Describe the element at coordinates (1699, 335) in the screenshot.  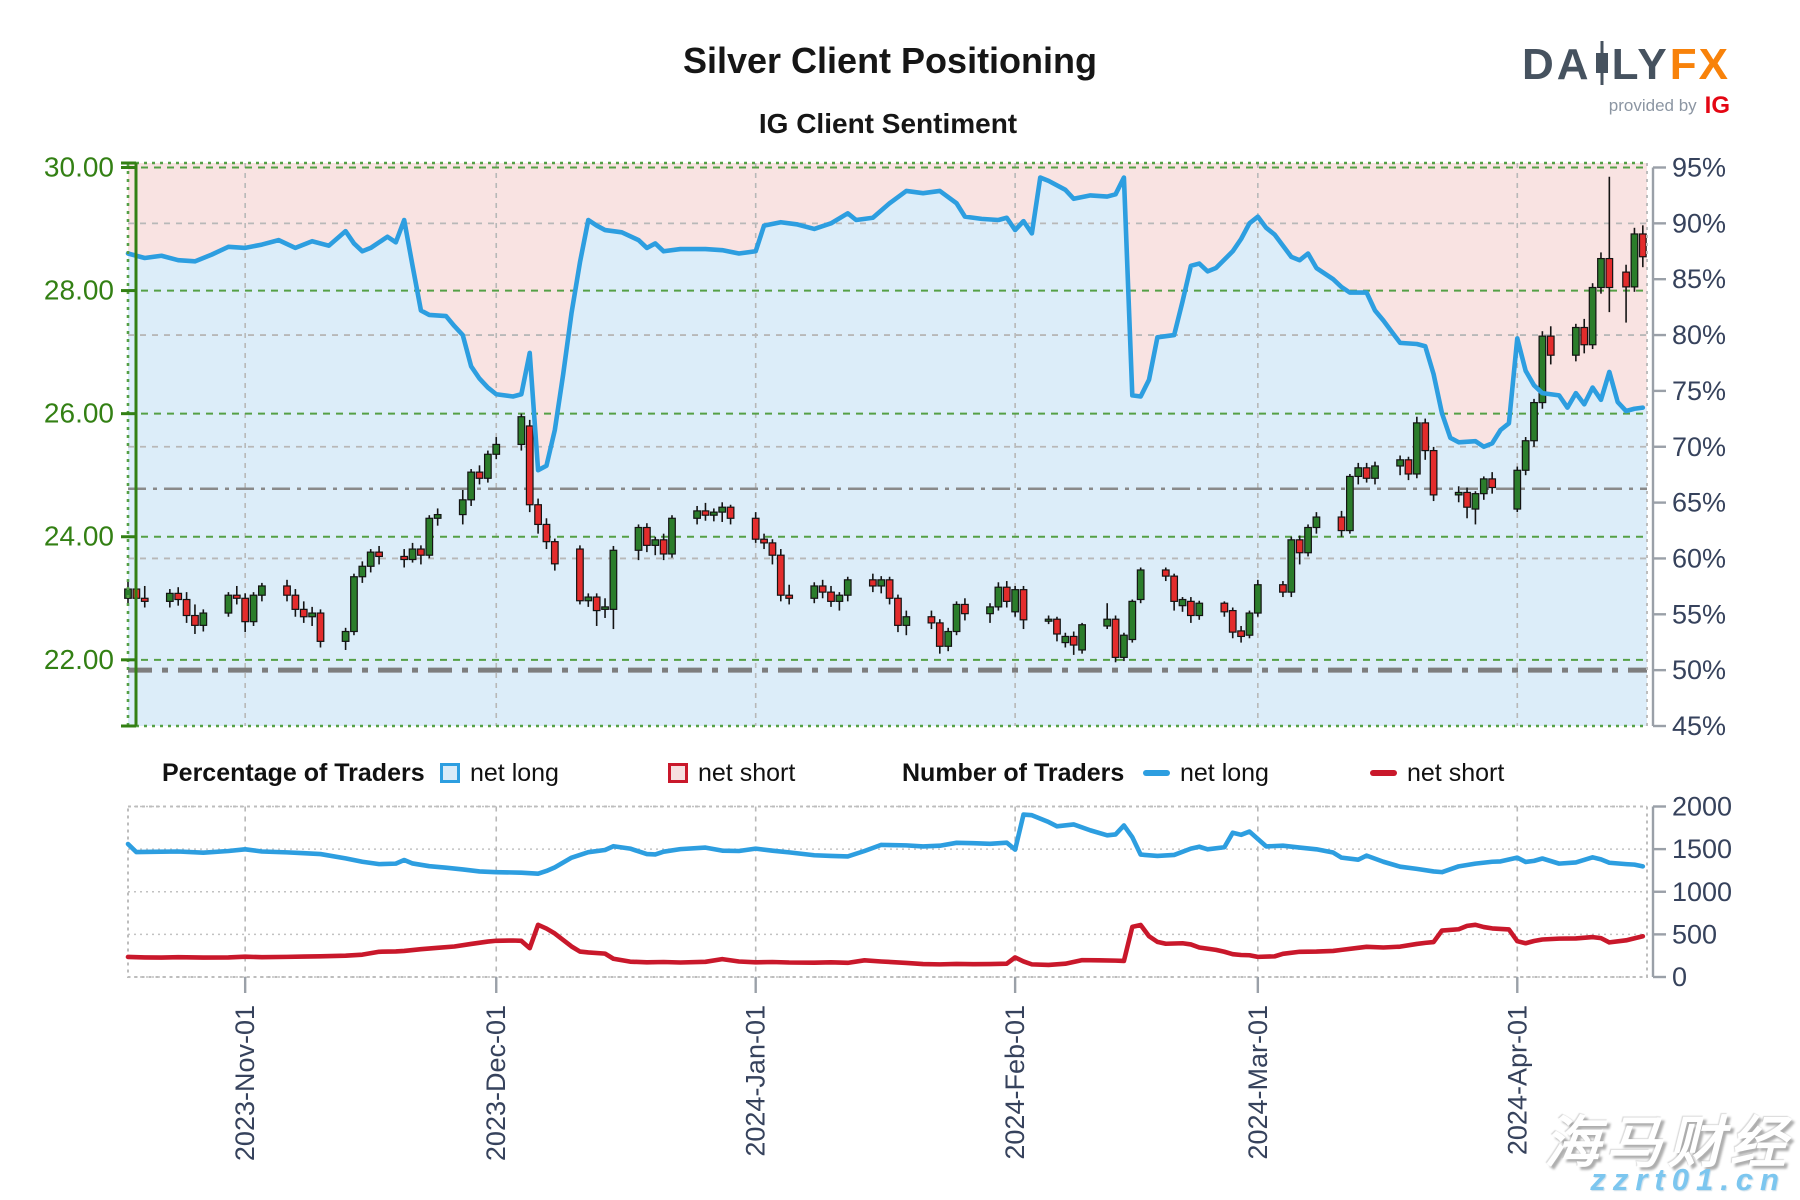
I see `pct-tick-label: 80%` at that location.